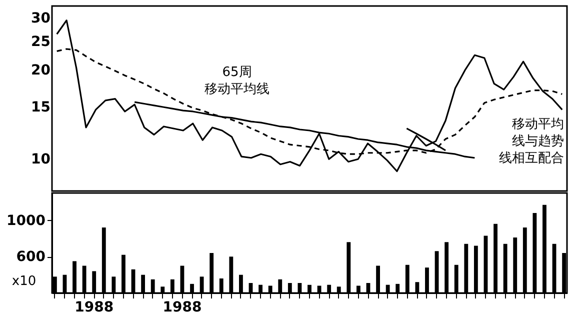  Describe the element at coordinates (41, 160) in the screenshot. I see `y-tick-label: 10` at that location.